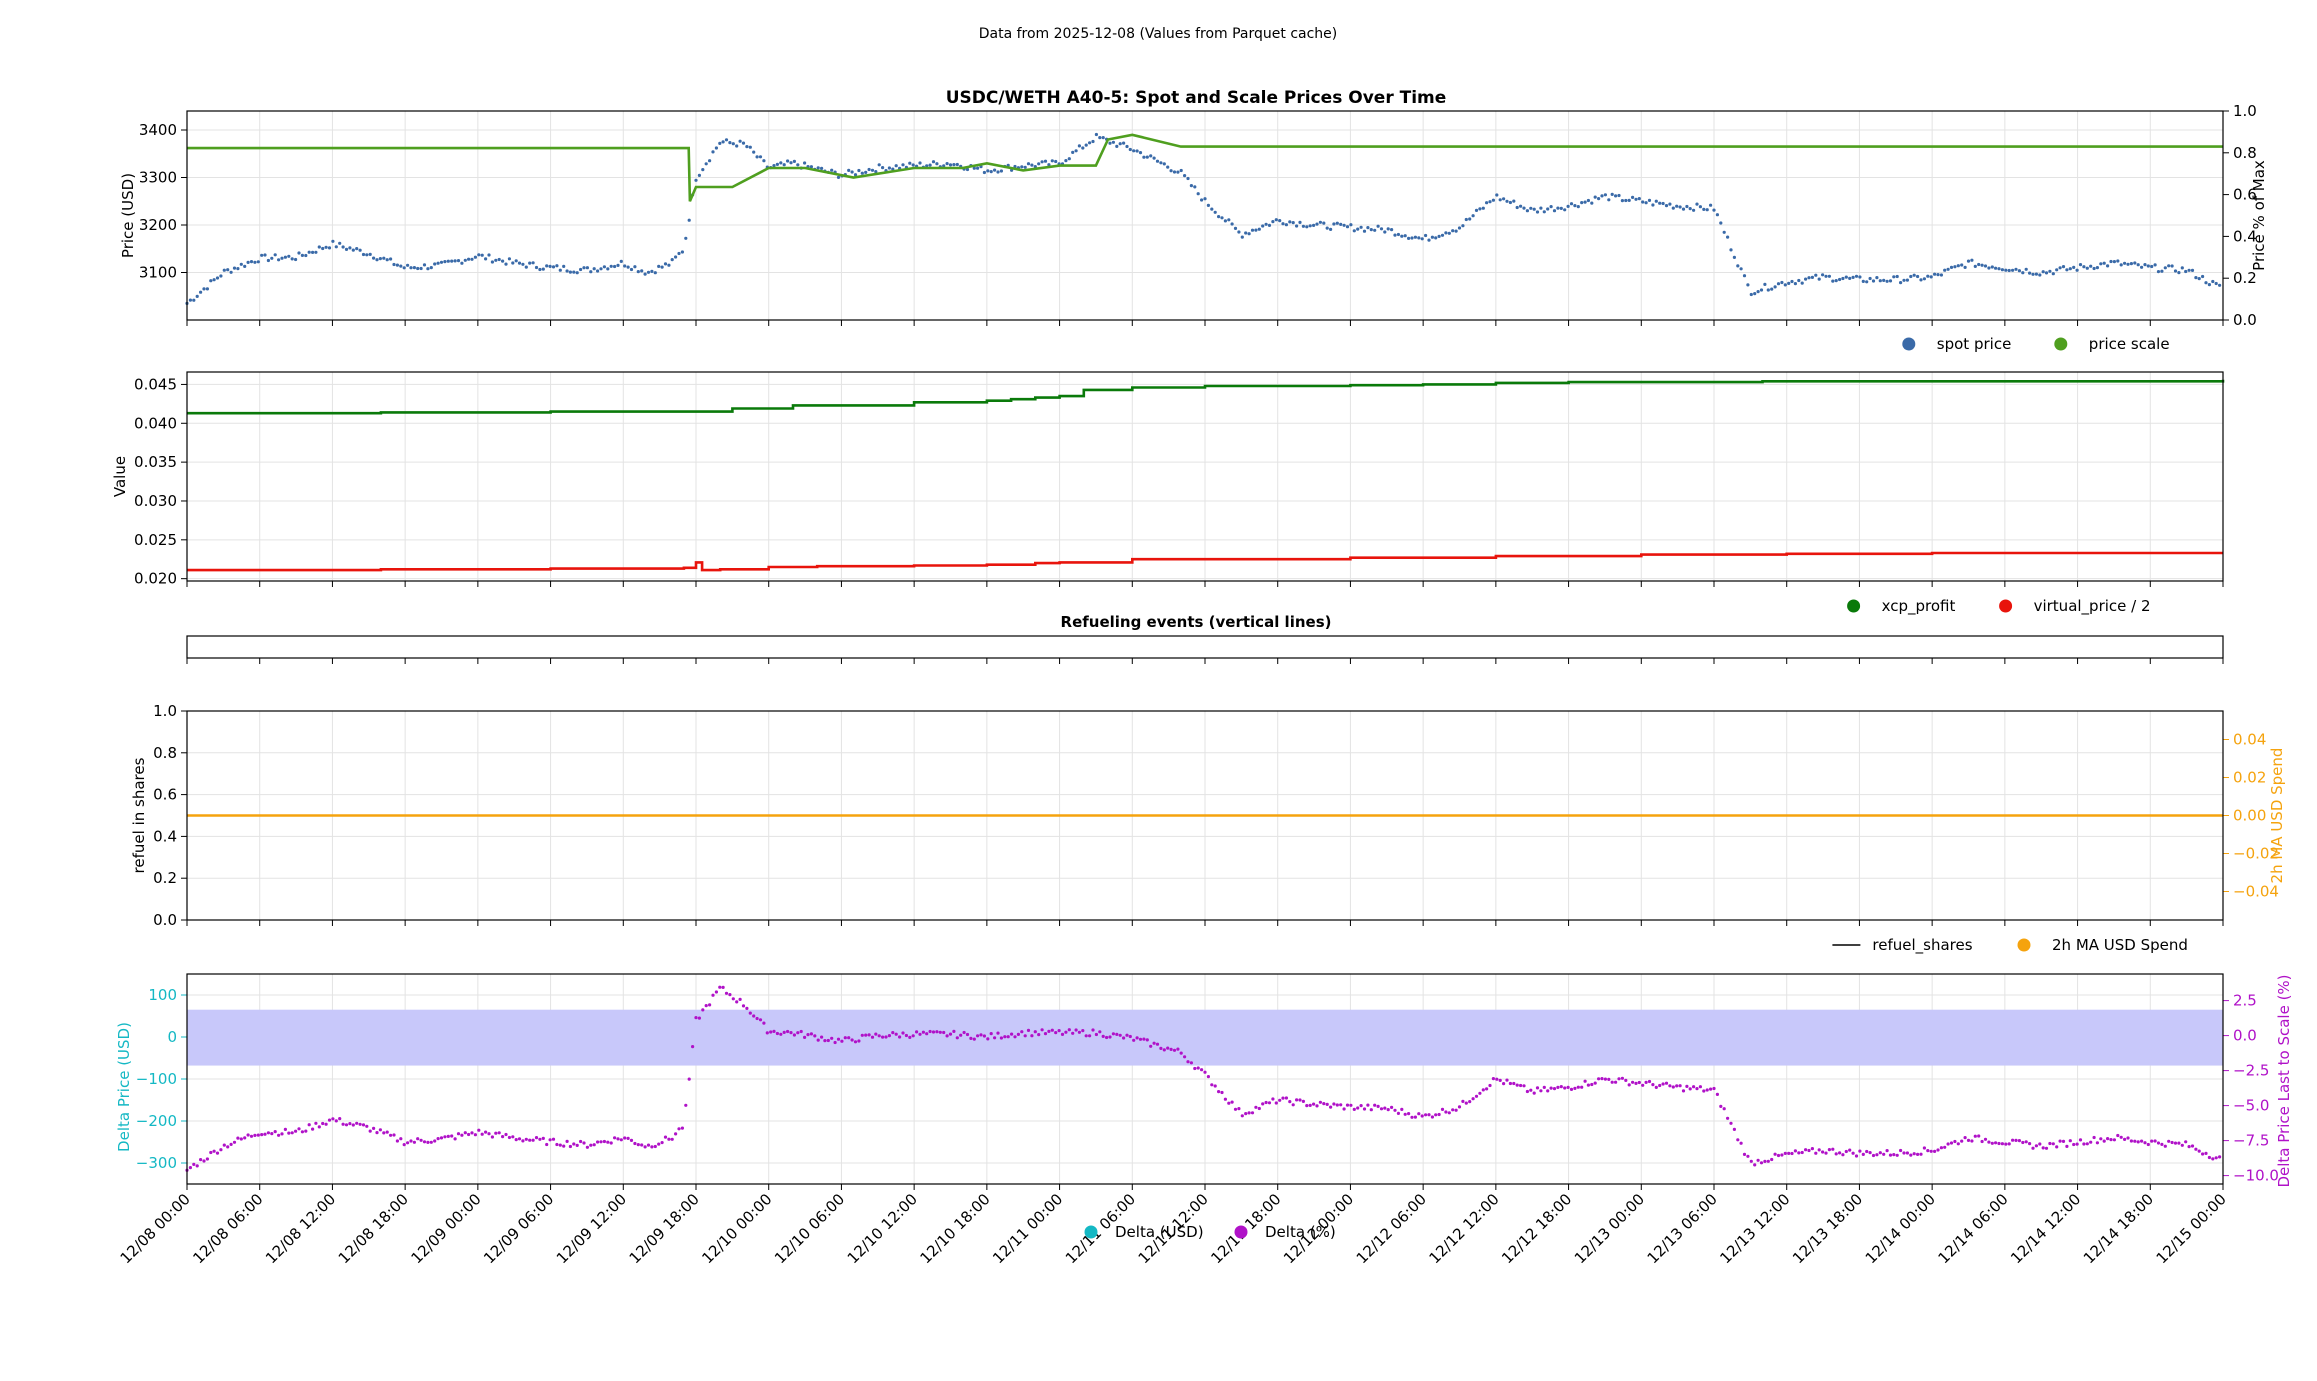  I want to click on legend-item: Delta (USD), so click(1144, 1232).